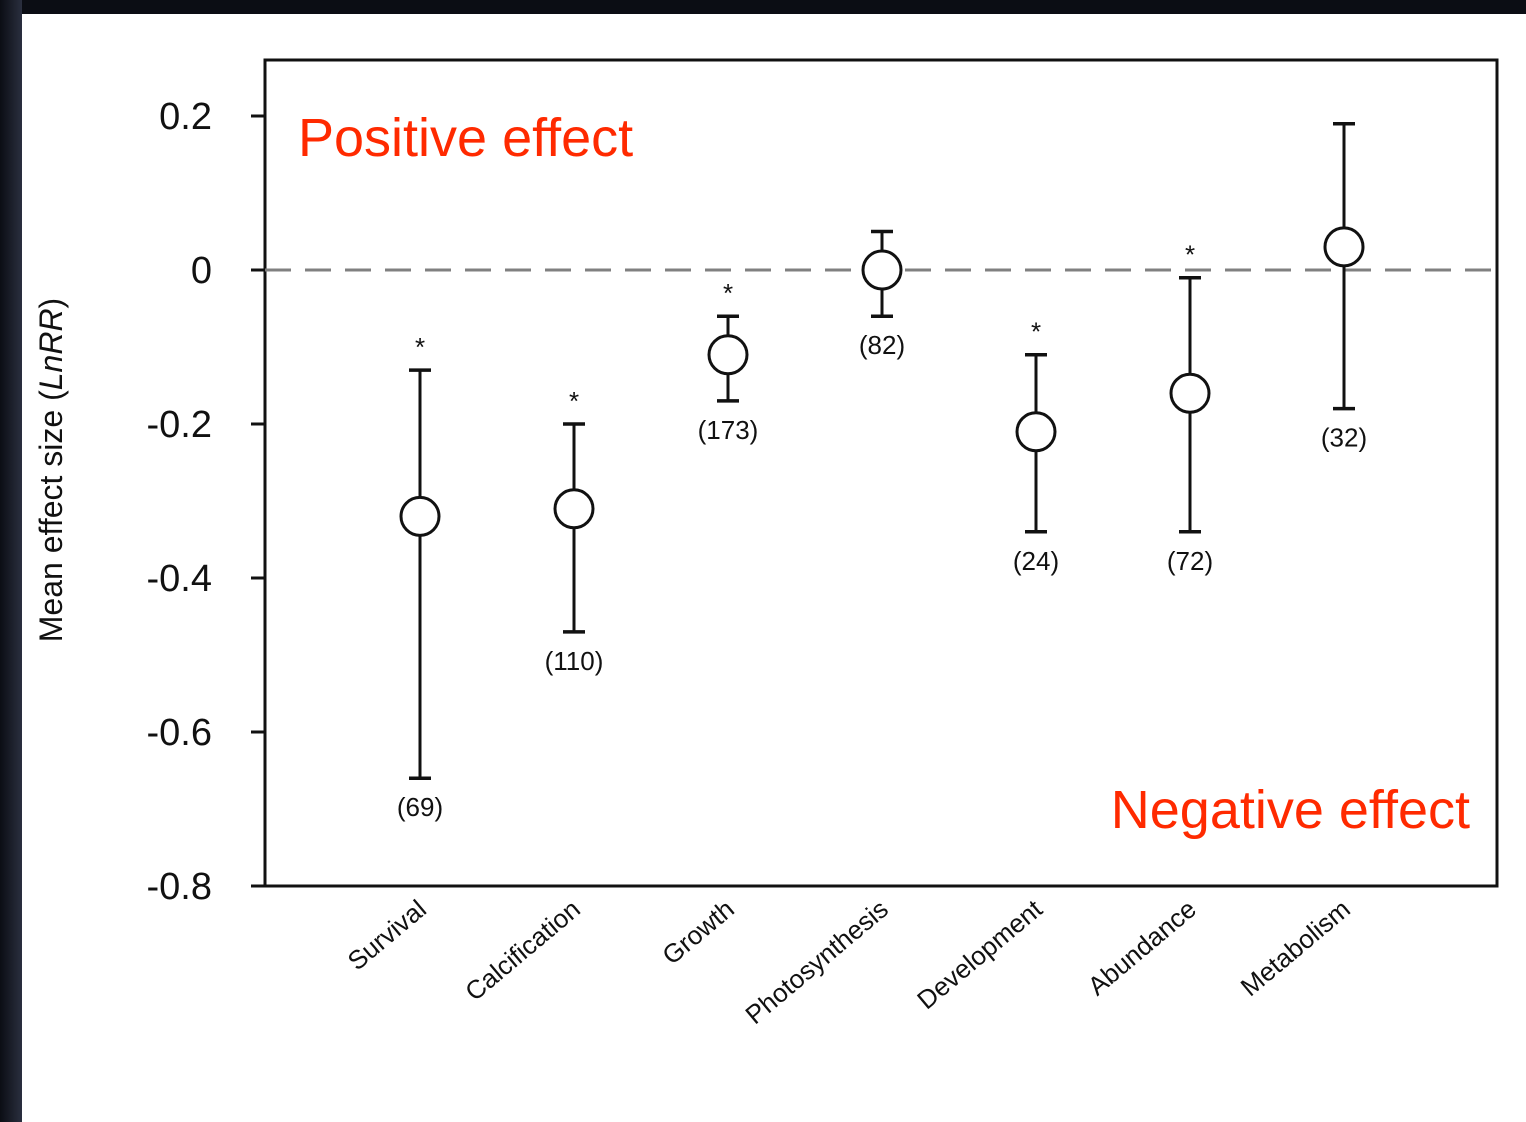 This screenshot has width=1526, height=1122. What do you see at coordinates (1295, 948) in the screenshot?
I see `x-category-label: Metabolism` at bounding box center [1295, 948].